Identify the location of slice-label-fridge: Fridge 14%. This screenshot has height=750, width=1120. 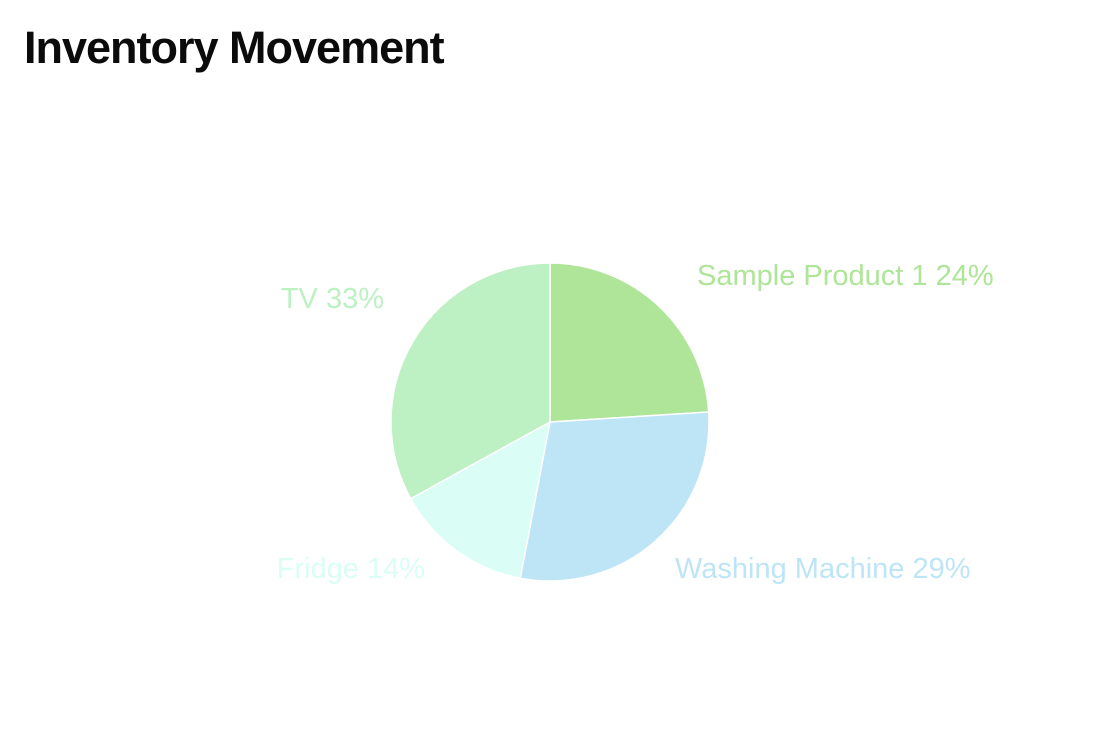
(351, 569).